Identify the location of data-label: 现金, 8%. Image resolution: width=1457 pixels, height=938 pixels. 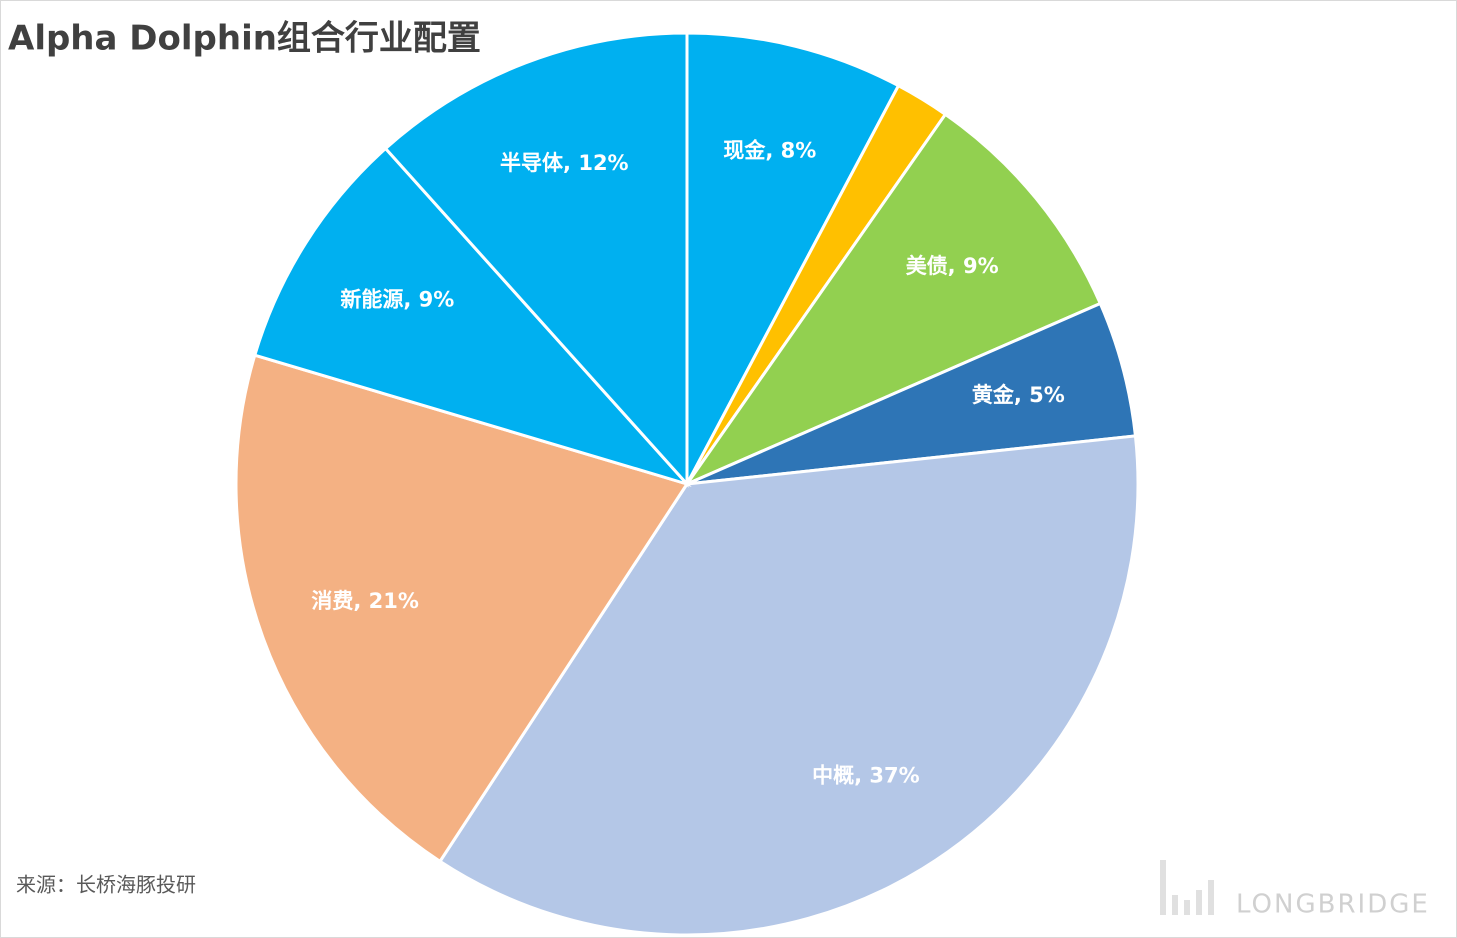
(769, 150).